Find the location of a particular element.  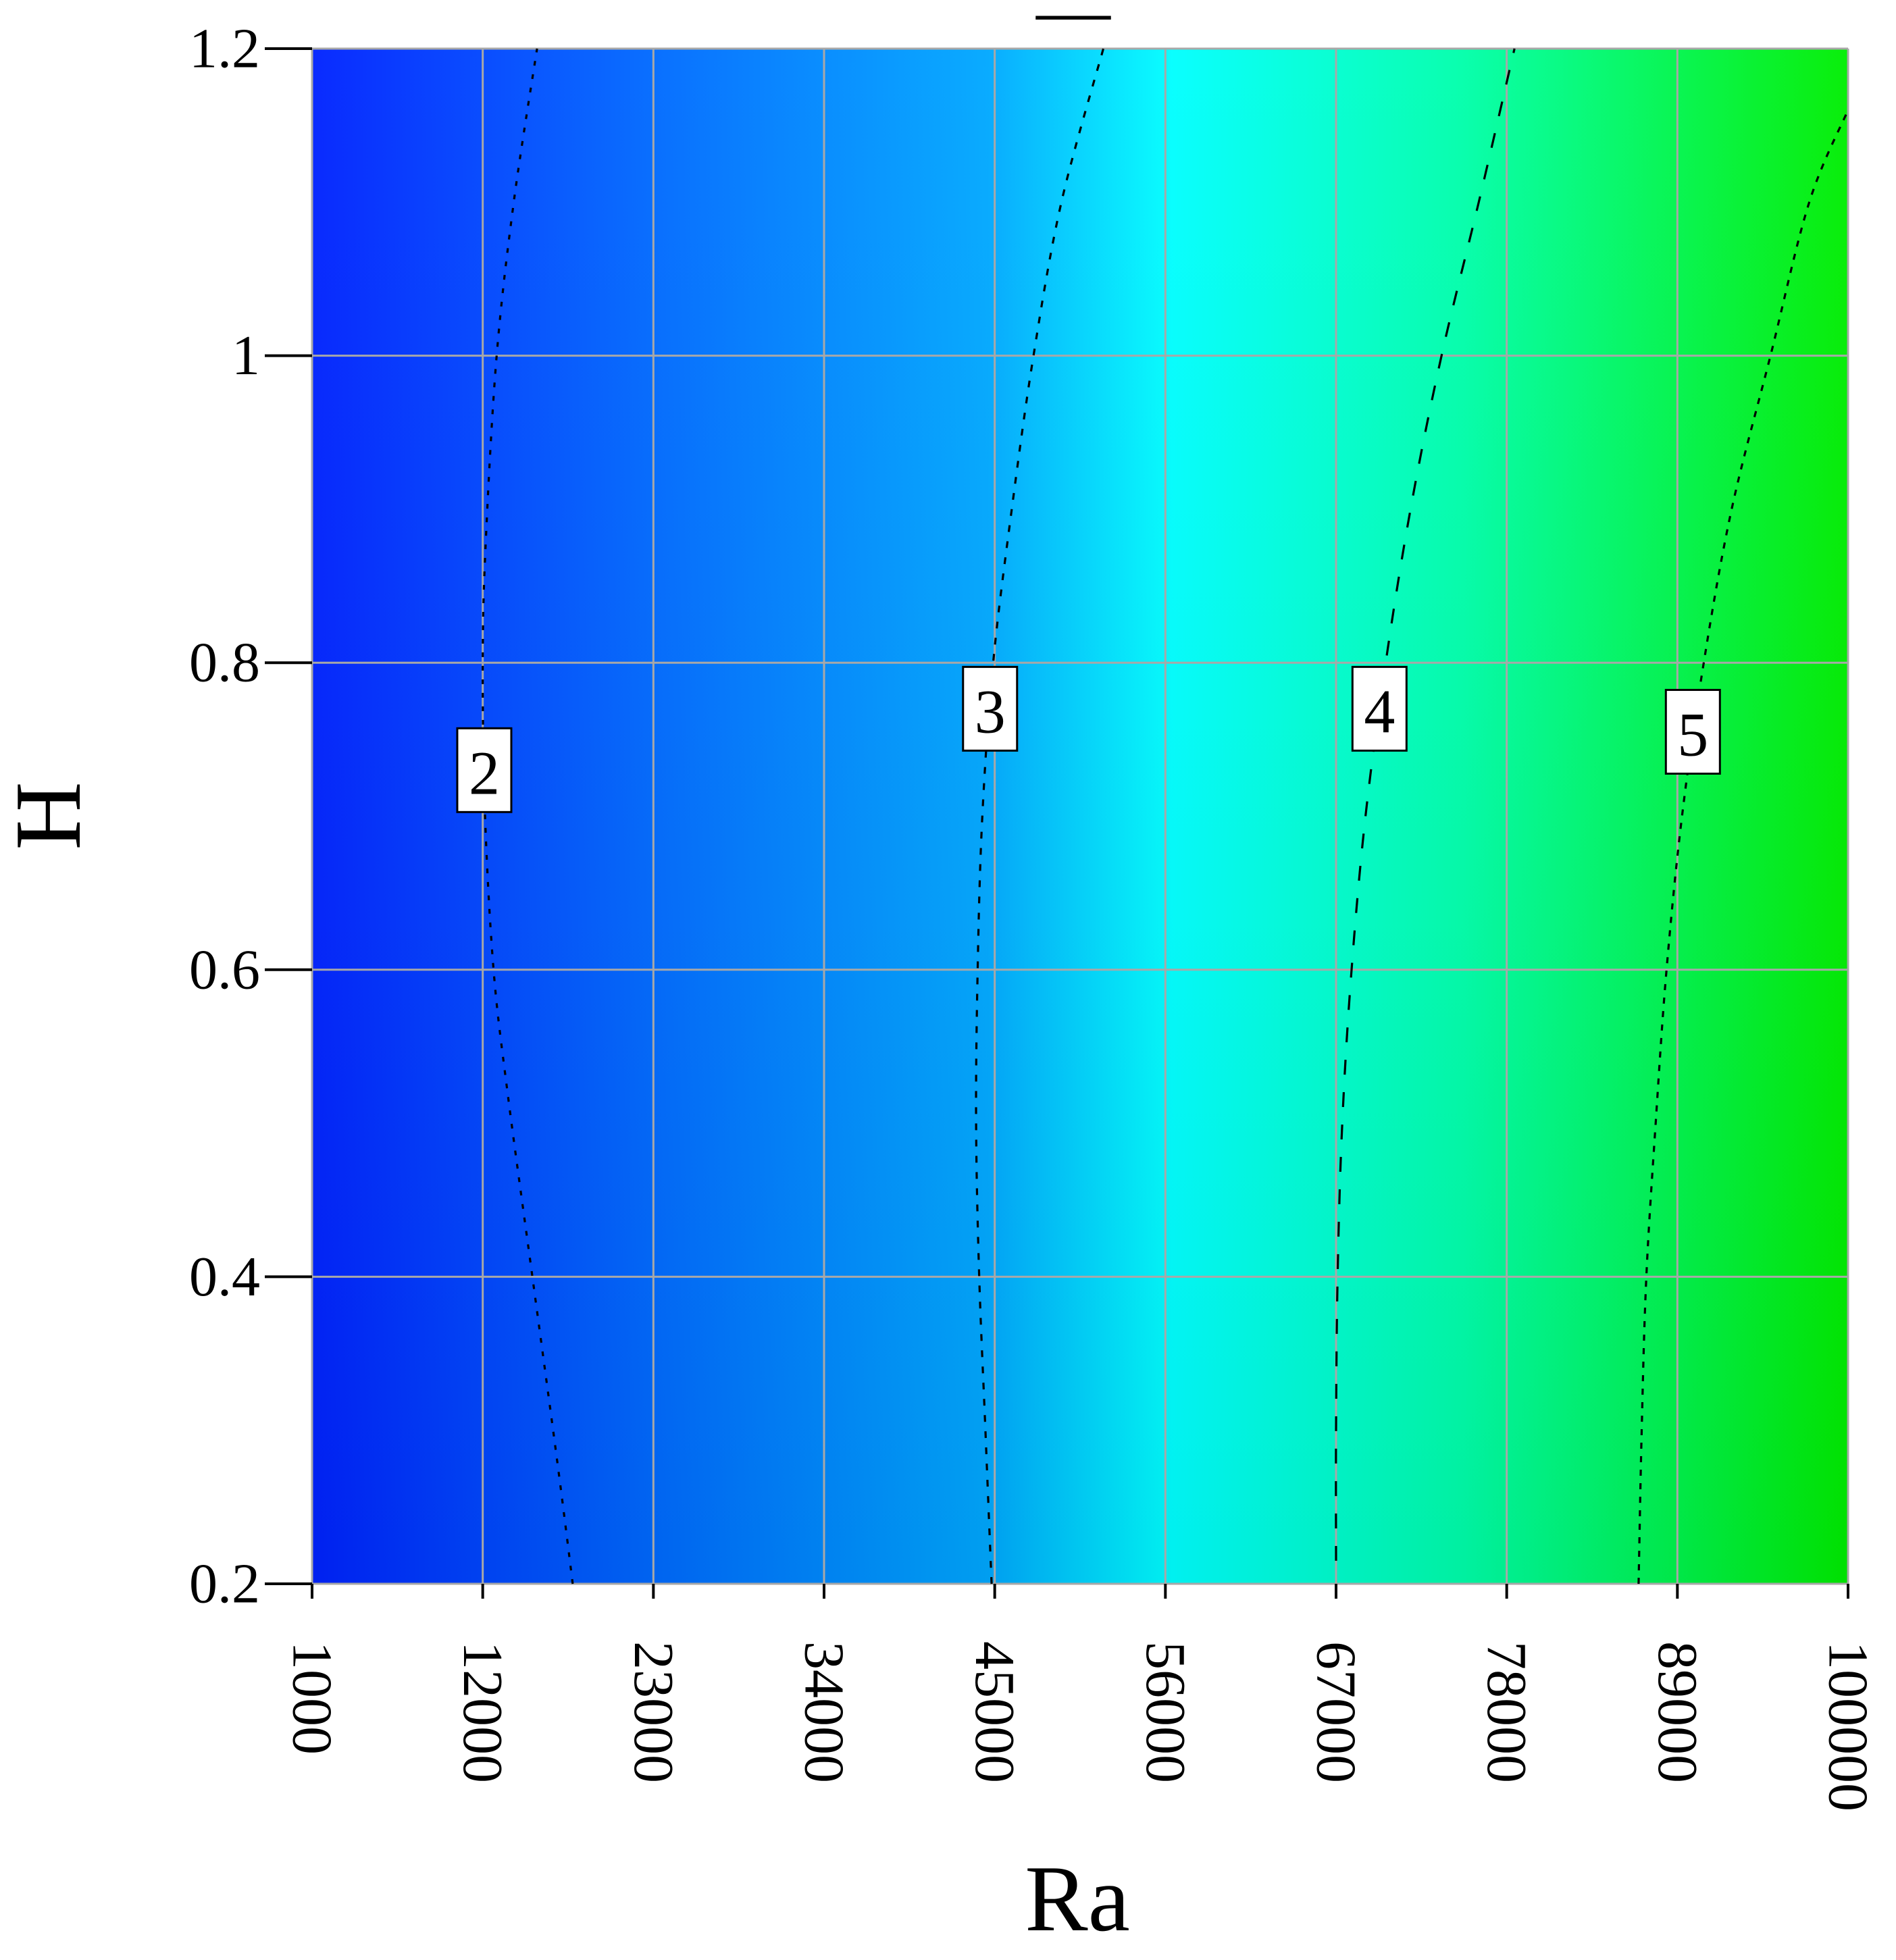

contour-labels: 2 3 4 5 is located at coordinates (1088, 739).